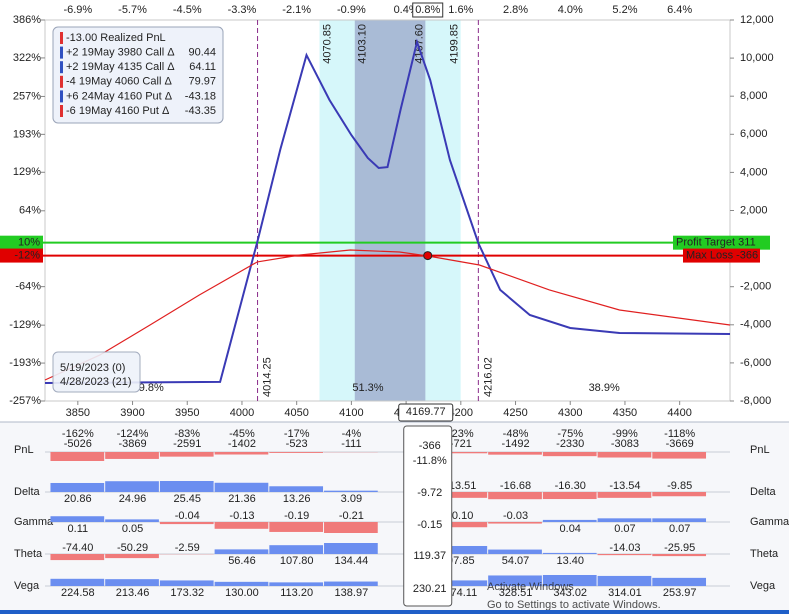 This screenshot has height=614, width=789. What do you see at coordinates (515, 10) in the screenshot?
I see `top-tick-label: 2.8%` at bounding box center [515, 10].